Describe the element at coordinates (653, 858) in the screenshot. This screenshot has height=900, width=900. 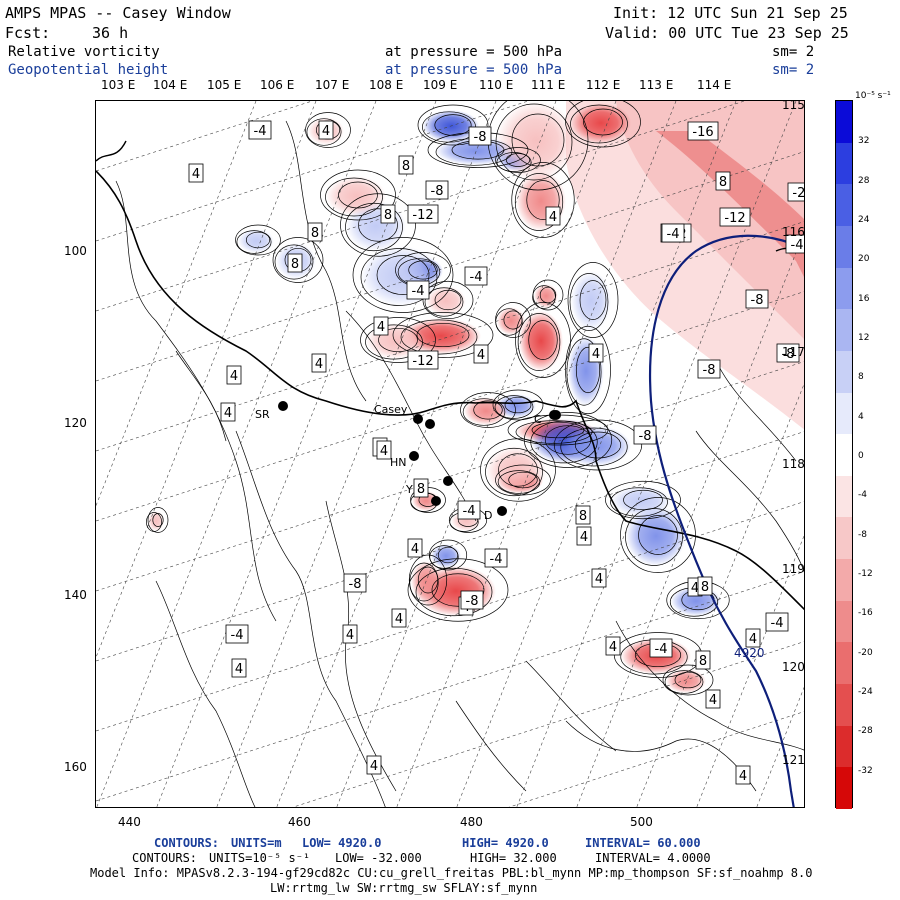
I see `footer-c2-interval: INTERVAL= 4.0000` at that location.